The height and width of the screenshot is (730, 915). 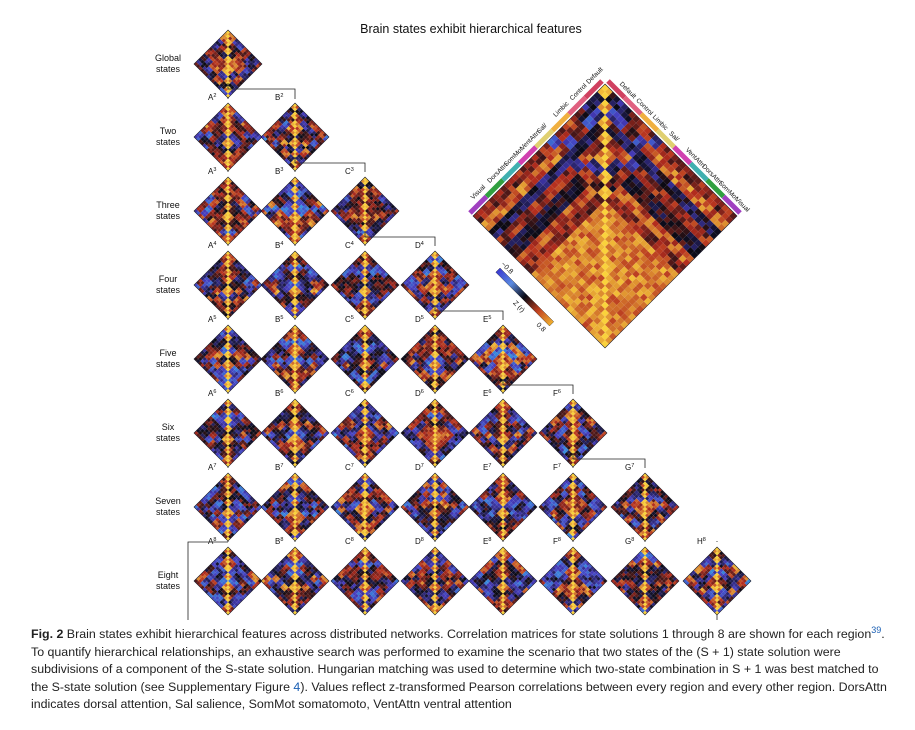 What do you see at coordinates (557, 541) in the screenshot?
I see `state-label-F8: F8` at bounding box center [557, 541].